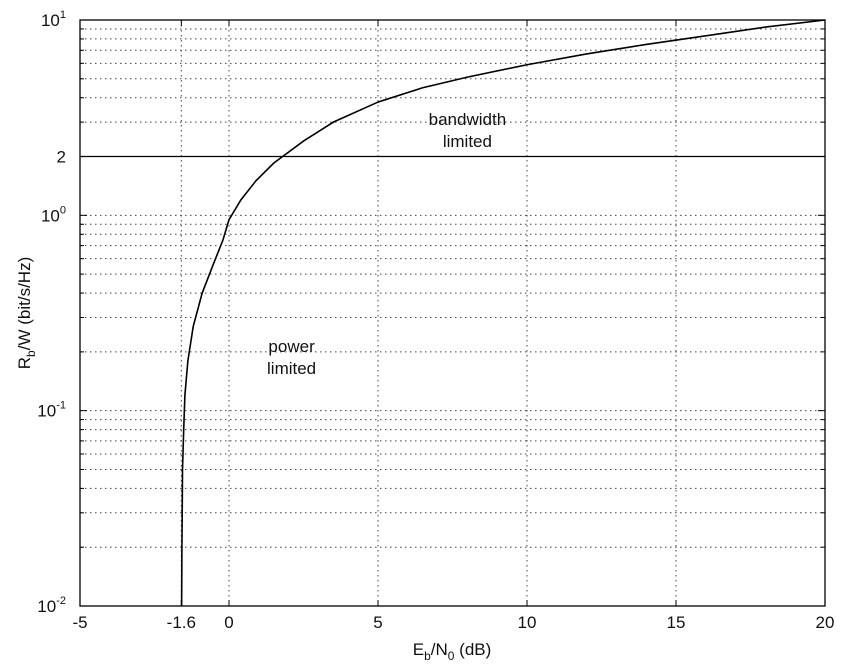 This screenshot has width=842, height=666. I want to click on x-tick-label: 20, so click(825, 622).